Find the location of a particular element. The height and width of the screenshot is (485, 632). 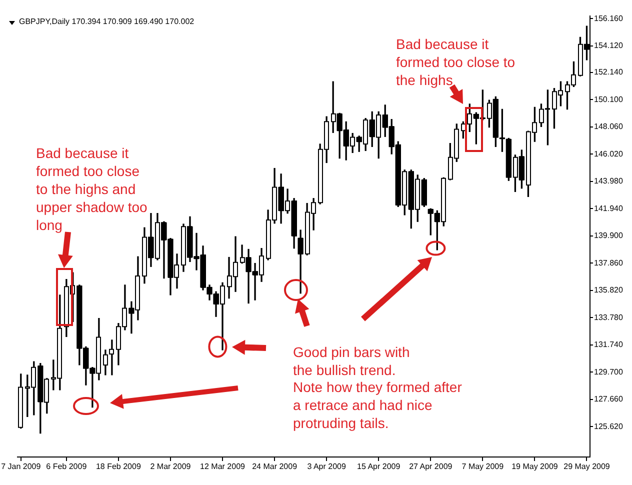

x-tick-label: 7 Jan 2009 is located at coordinates (21, 467).